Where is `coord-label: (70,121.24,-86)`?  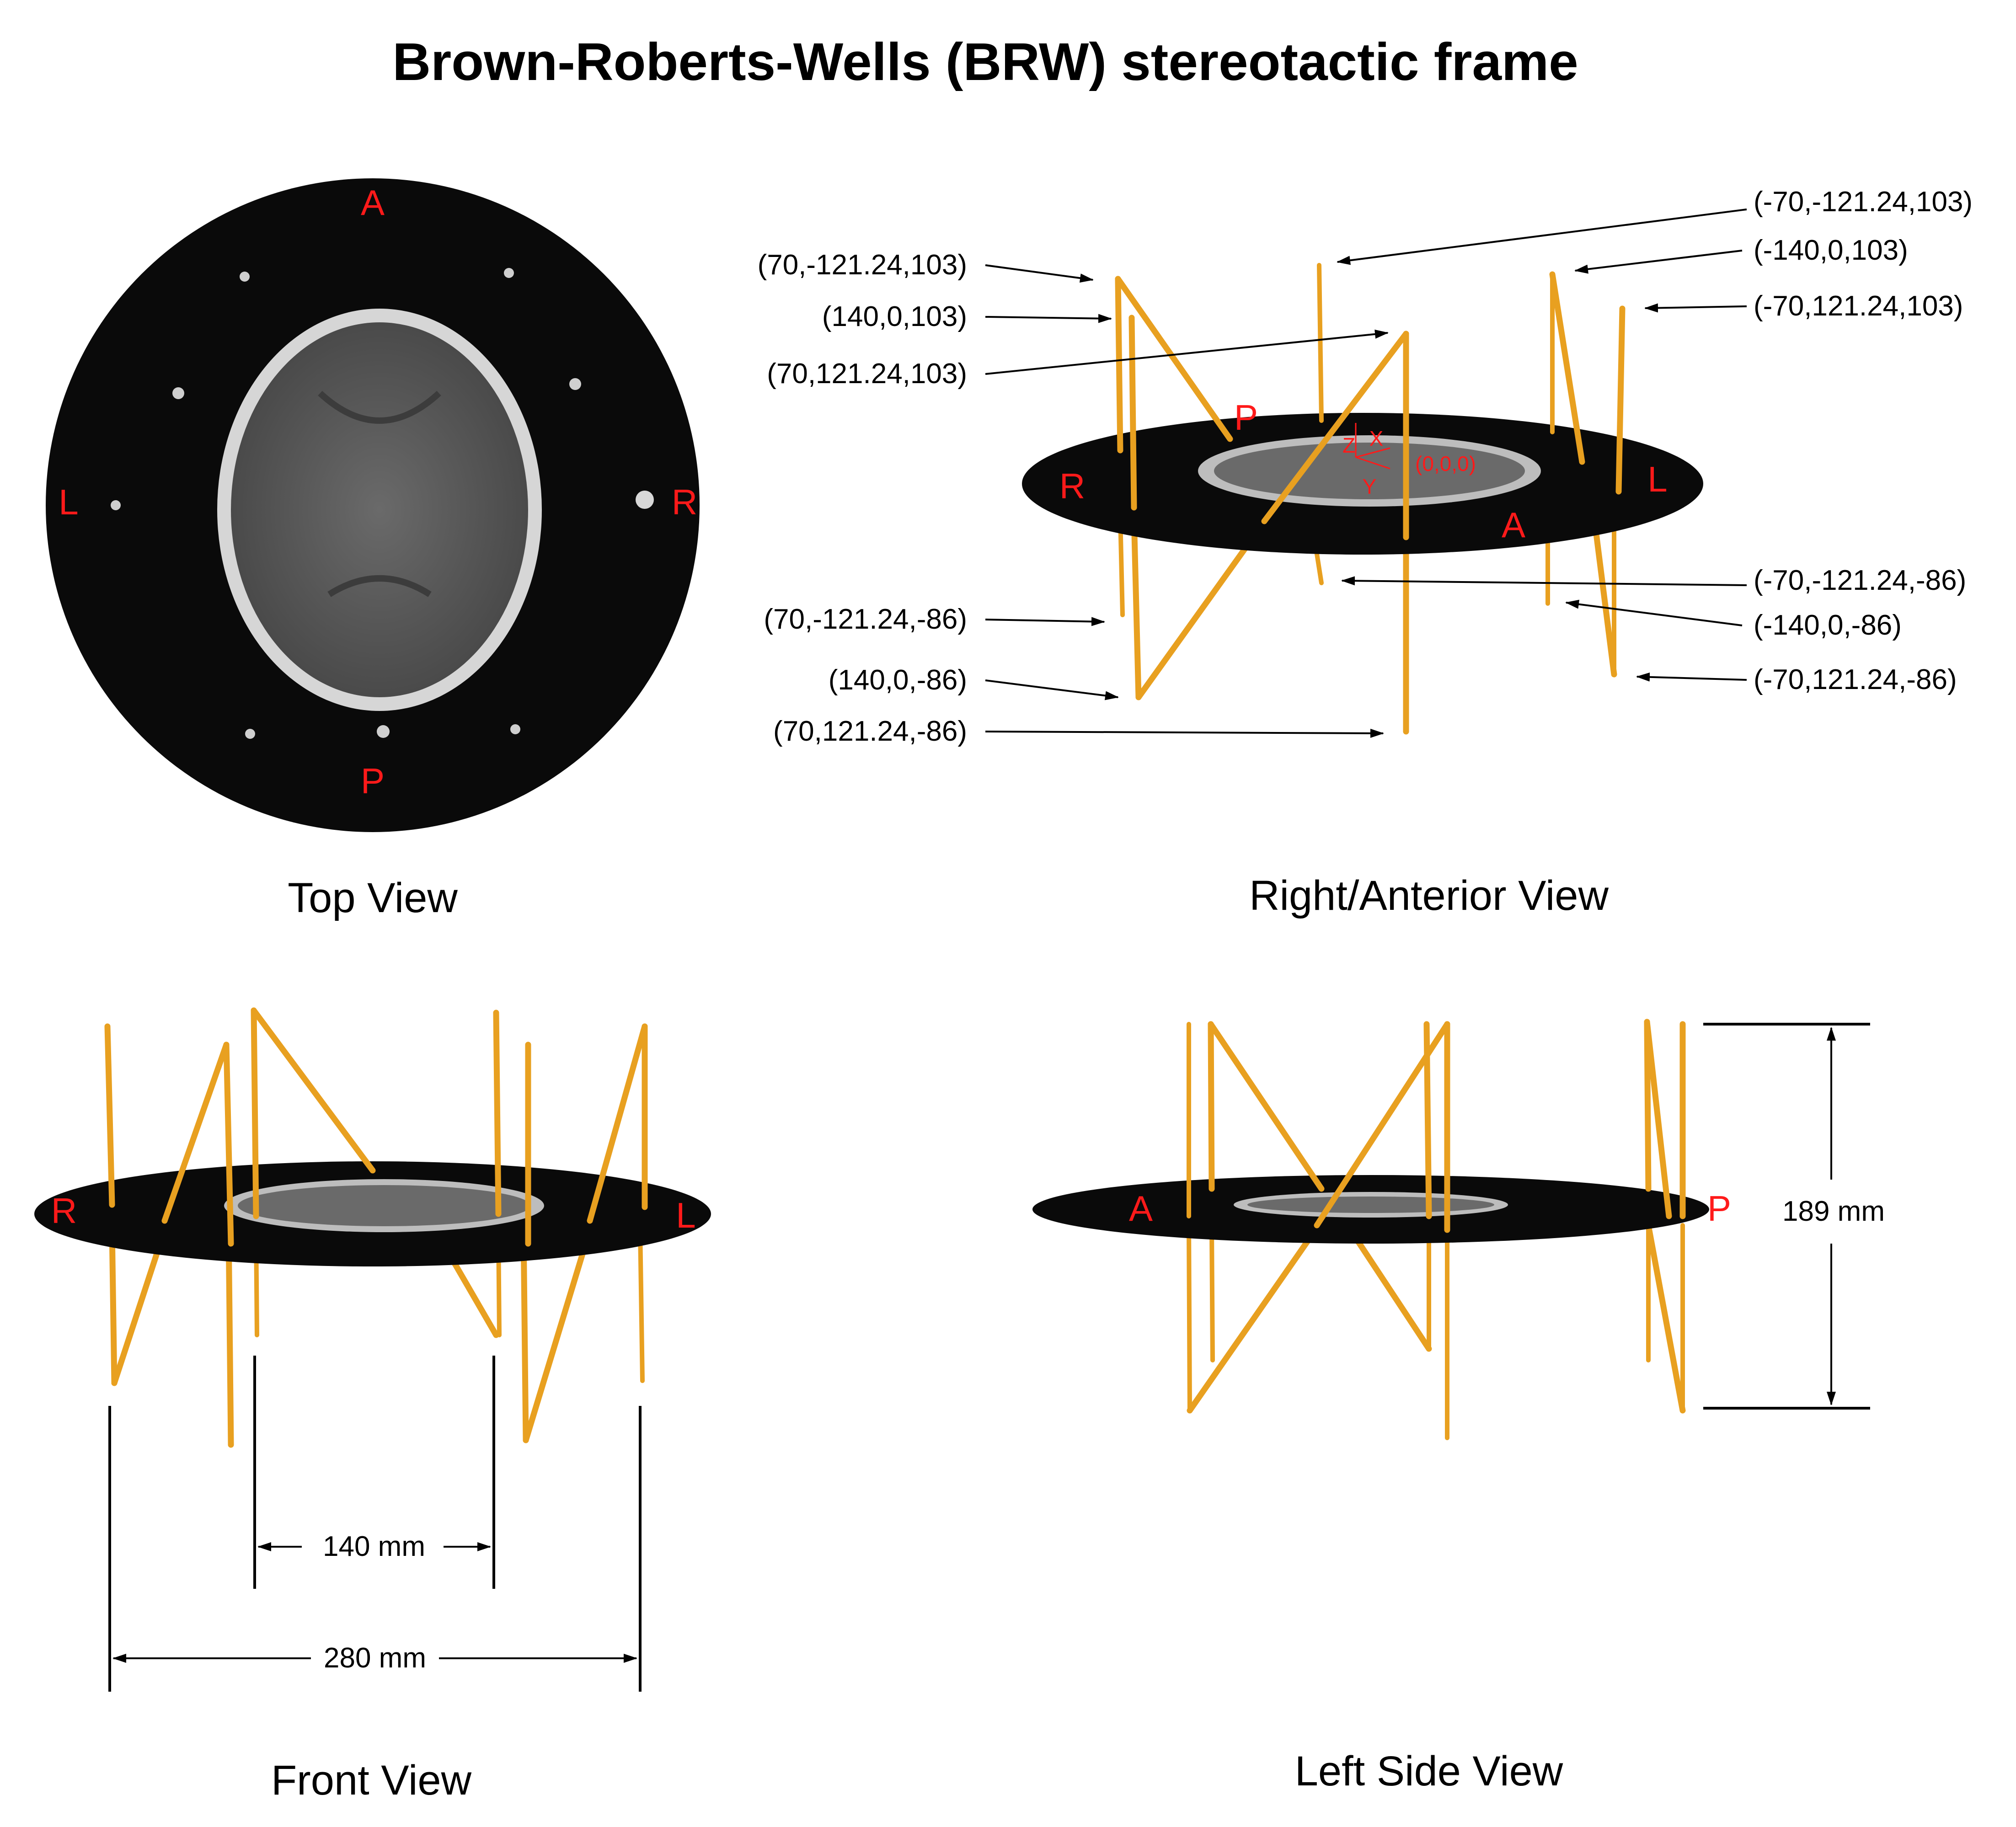 coord-label: (70,121.24,-86) is located at coordinates (870, 731).